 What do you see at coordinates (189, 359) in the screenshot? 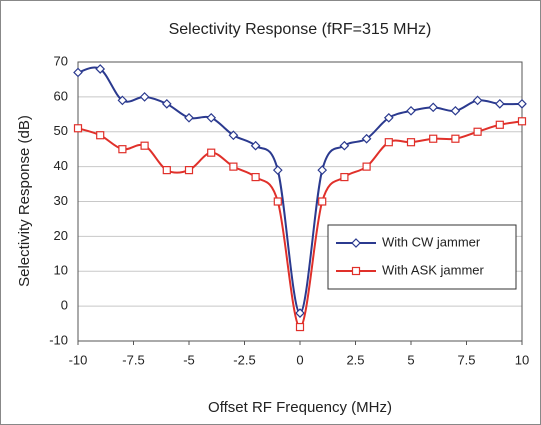
I see `x-tick-label: -5` at bounding box center [189, 359].